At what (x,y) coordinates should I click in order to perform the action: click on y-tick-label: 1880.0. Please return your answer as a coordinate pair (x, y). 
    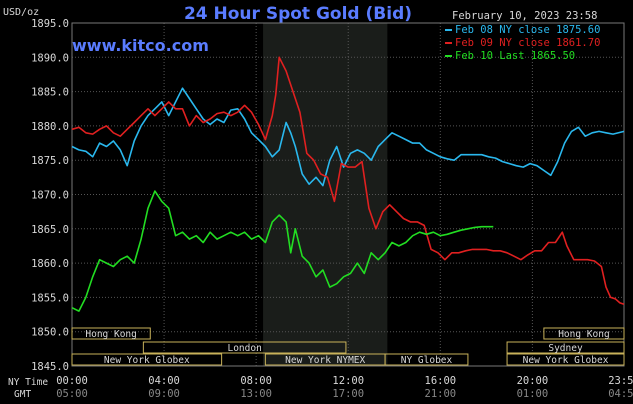
    Looking at the image, I should click on (50, 127).